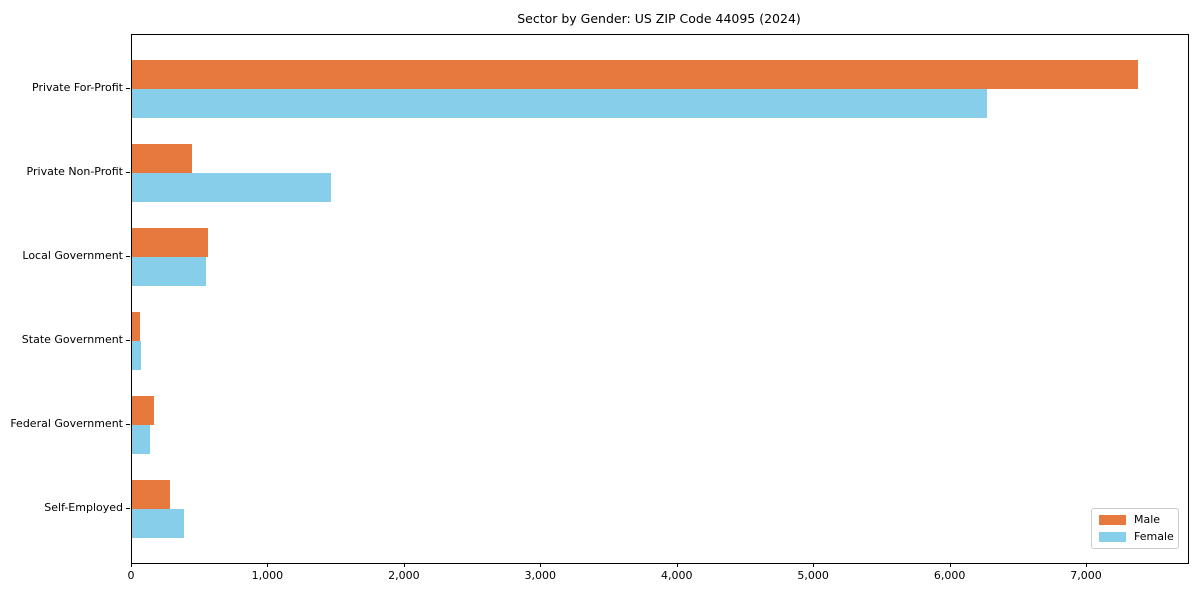 The width and height of the screenshot is (1200, 600). What do you see at coordinates (540, 575) in the screenshot?
I see `x-tick-label: 3,000` at bounding box center [540, 575].